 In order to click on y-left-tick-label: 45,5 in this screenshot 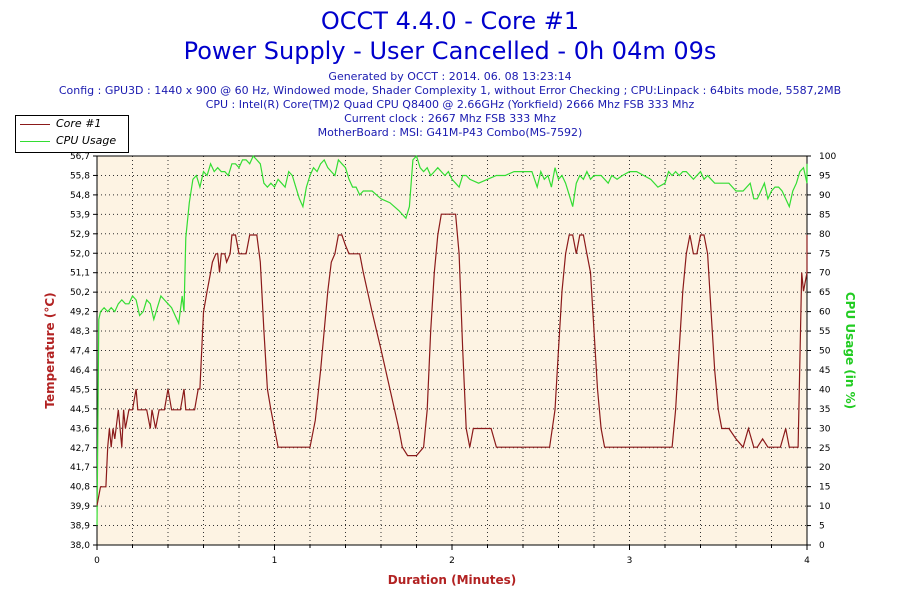, I will do `click(80, 390)`.